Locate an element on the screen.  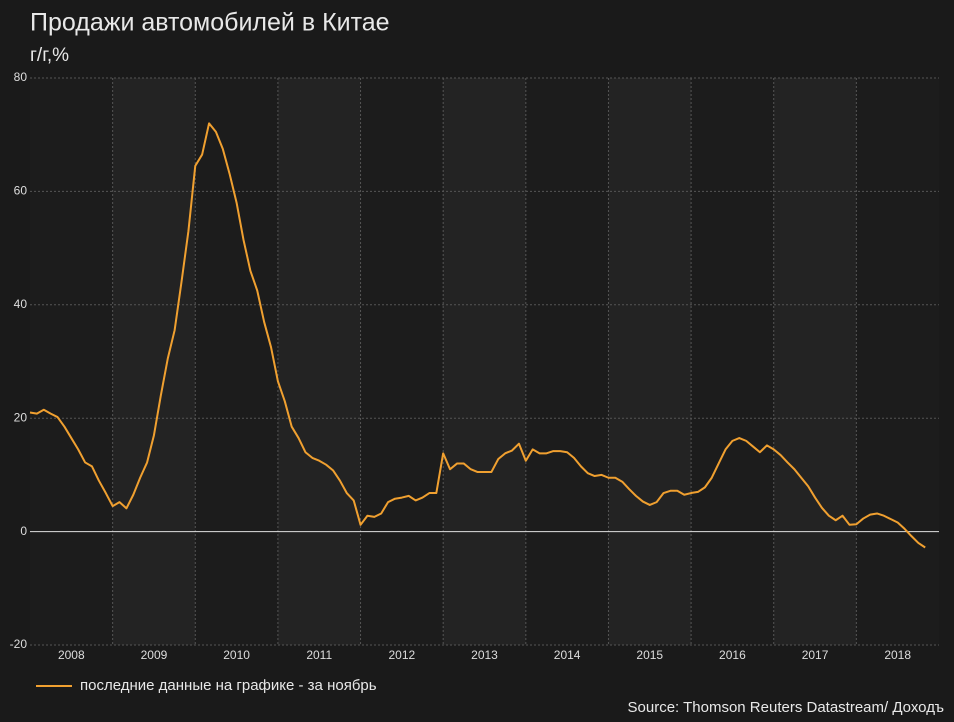
x-tick-label: 2013 is located at coordinates (484, 655).